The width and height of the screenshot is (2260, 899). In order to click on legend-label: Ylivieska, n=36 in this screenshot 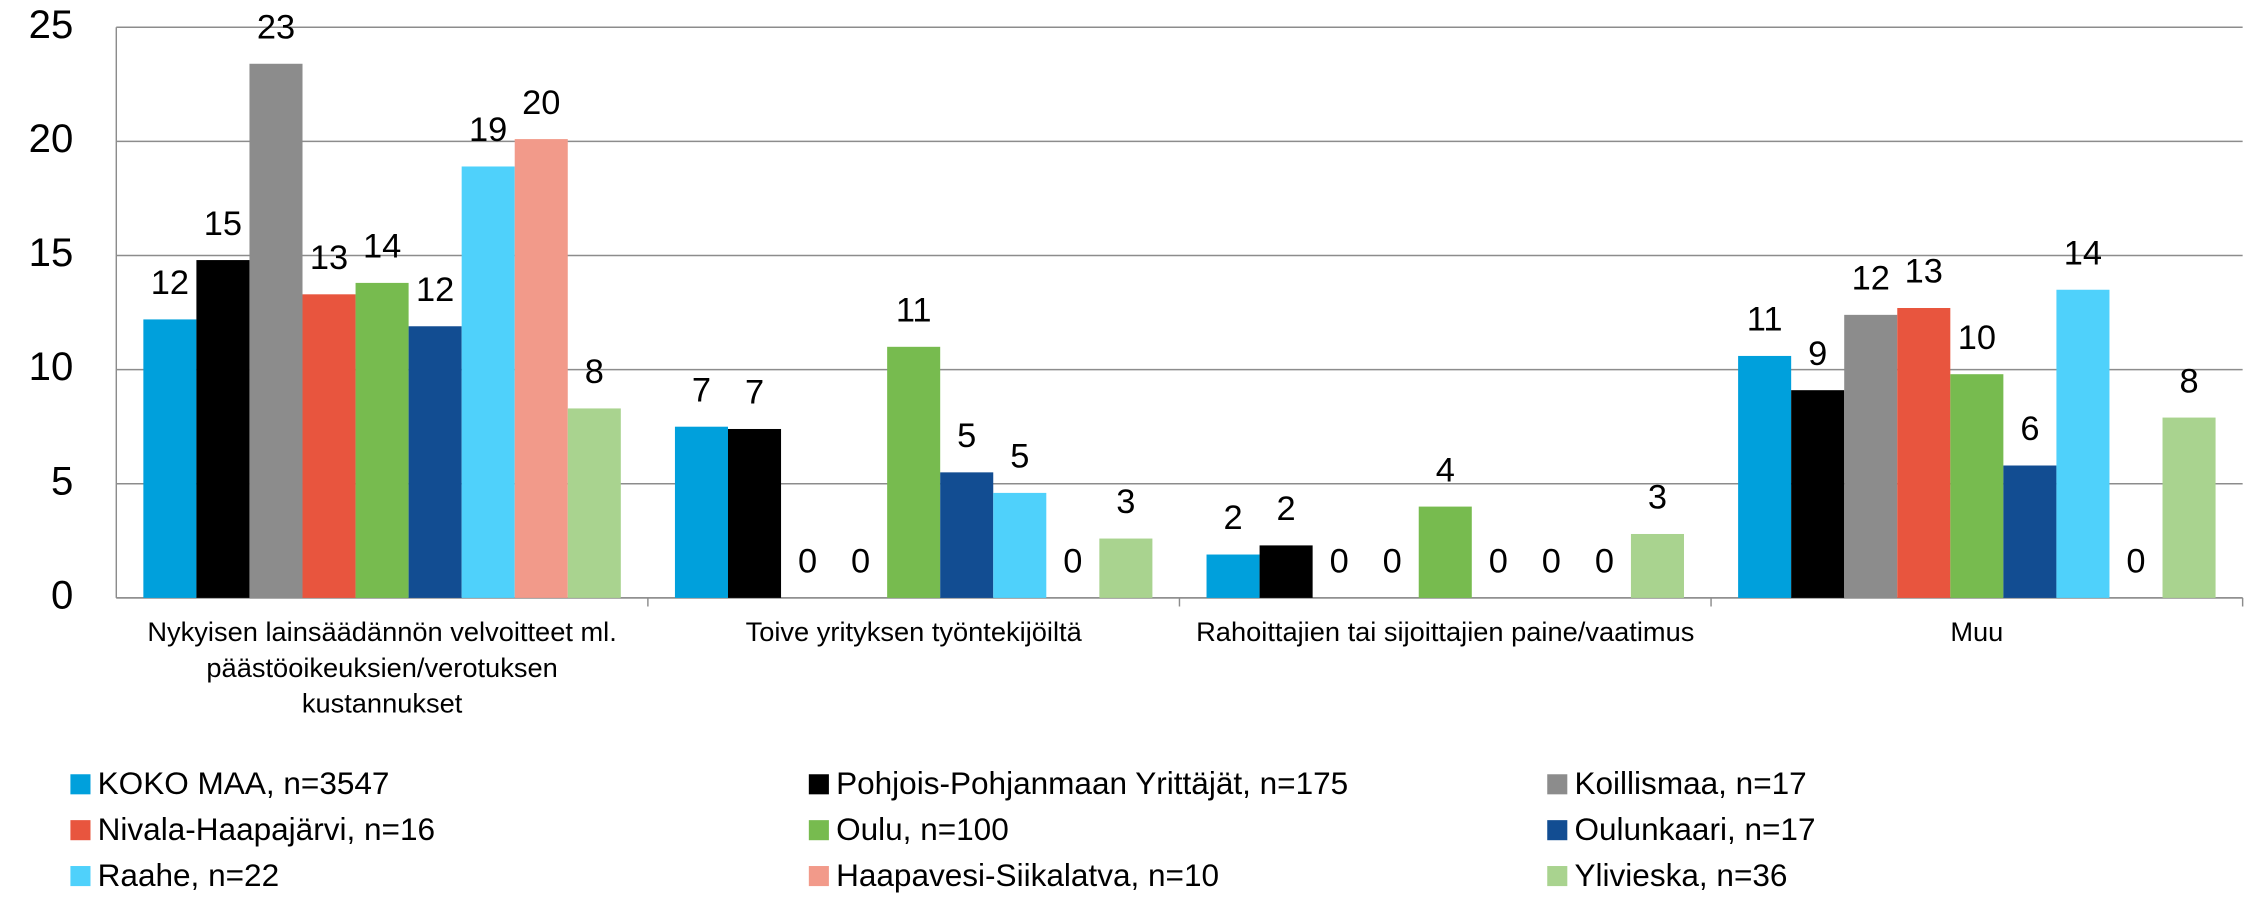, I will do `click(1680, 875)`.